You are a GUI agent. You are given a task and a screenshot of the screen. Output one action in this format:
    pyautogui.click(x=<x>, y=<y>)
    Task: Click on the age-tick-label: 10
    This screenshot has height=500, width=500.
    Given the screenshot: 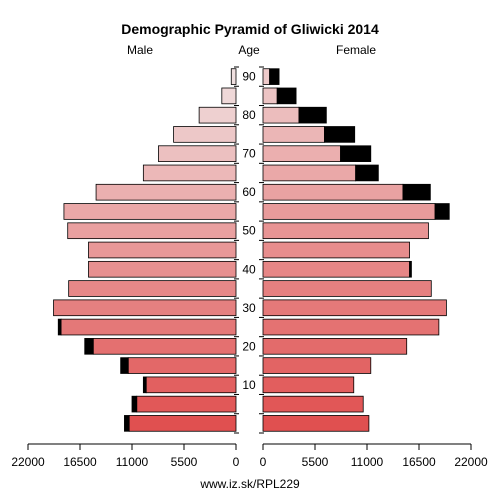 What is the action you would take?
    pyautogui.click(x=249, y=385)
    